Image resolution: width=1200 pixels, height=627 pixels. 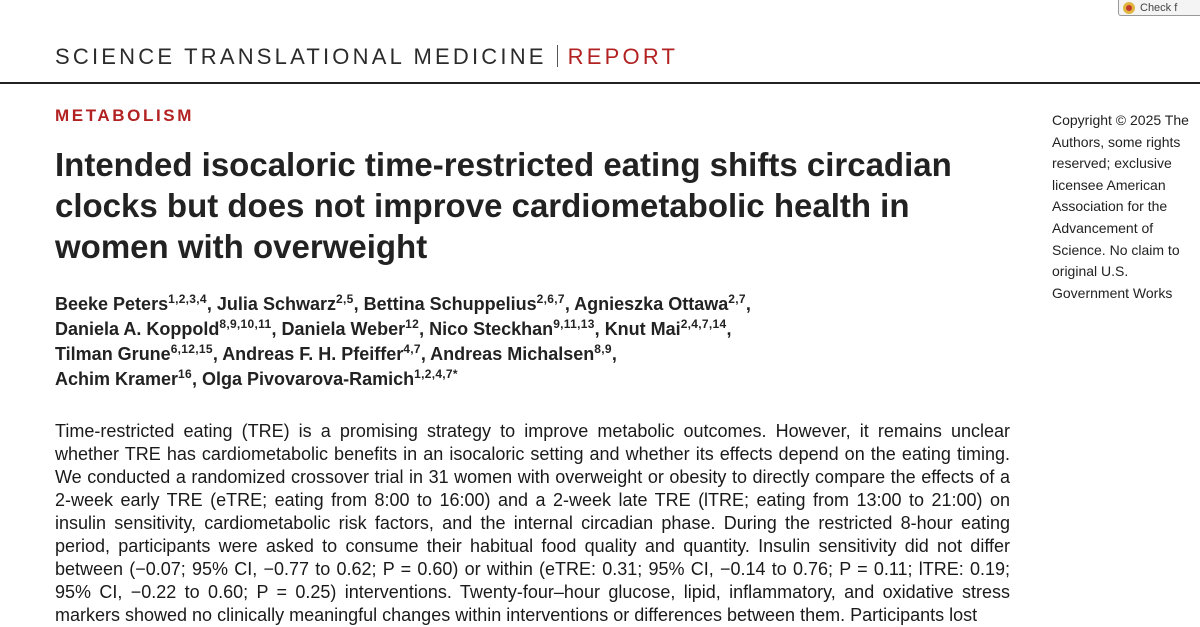 What do you see at coordinates (125, 115) in the screenshot?
I see `article-category: METABOLISM` at bounding box center [125, 115].